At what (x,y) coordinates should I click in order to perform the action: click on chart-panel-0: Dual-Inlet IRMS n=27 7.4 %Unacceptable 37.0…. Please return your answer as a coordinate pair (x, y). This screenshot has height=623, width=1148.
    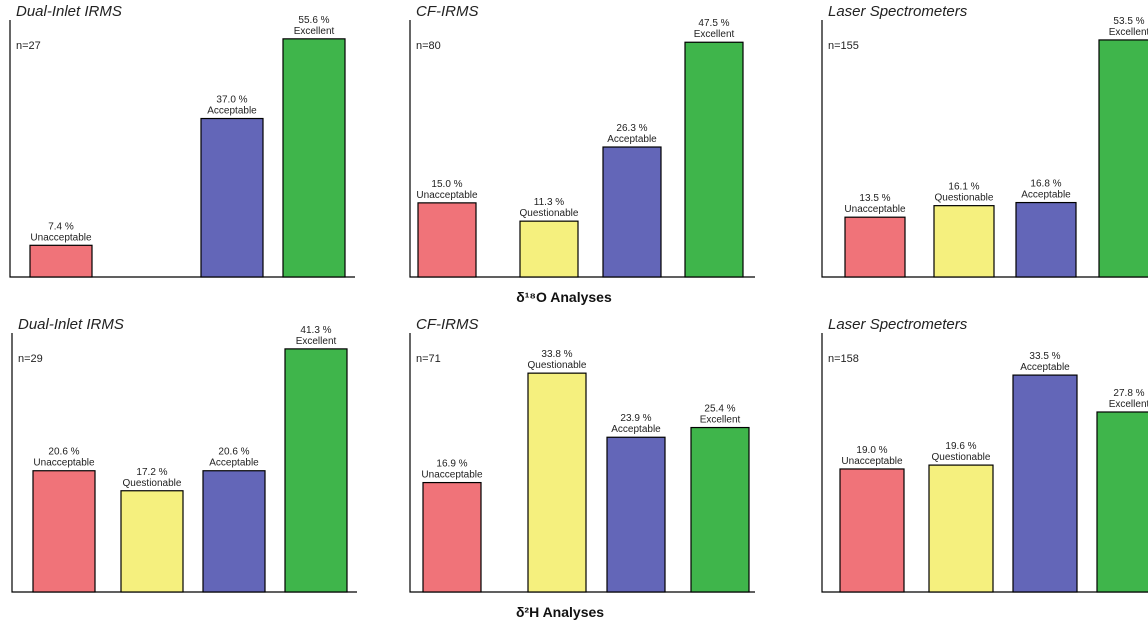
    Looking at the image, I should click on (182, 140).